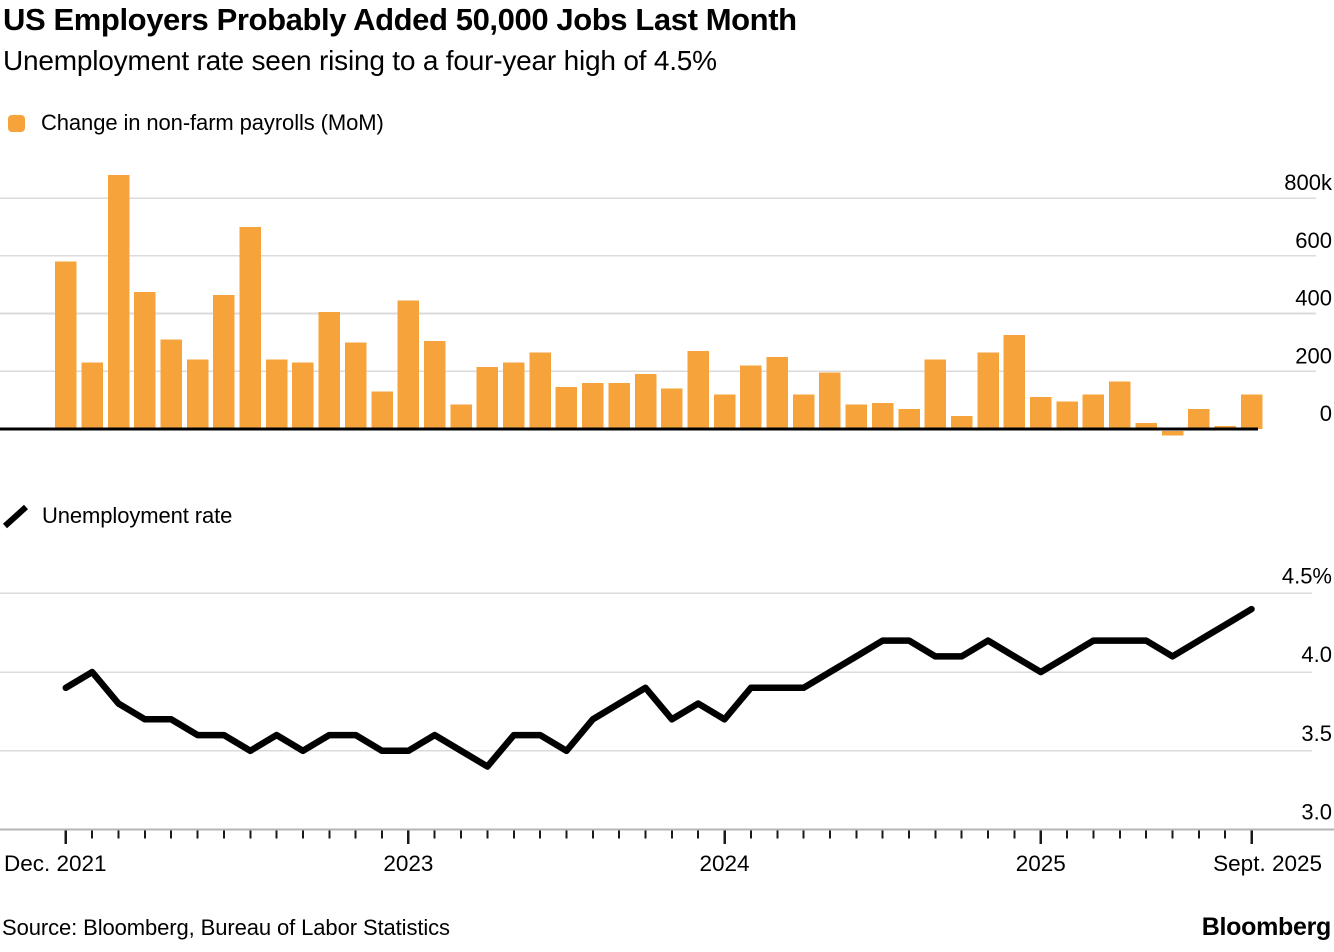 The height and width of the screenshot is (952, 1334). I want to click on bar-y-tick-label: 800k, so click(1308, 182).